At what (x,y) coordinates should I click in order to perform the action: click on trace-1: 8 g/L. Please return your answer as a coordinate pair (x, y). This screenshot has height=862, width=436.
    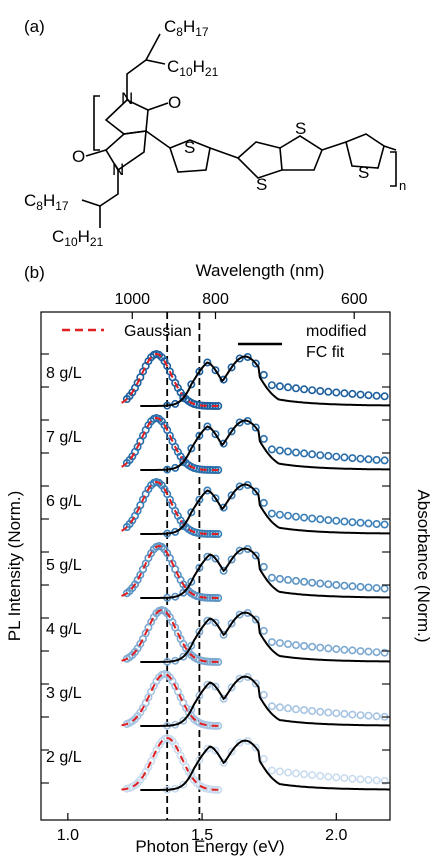
    Looking at the image, I should click on (218, 379).